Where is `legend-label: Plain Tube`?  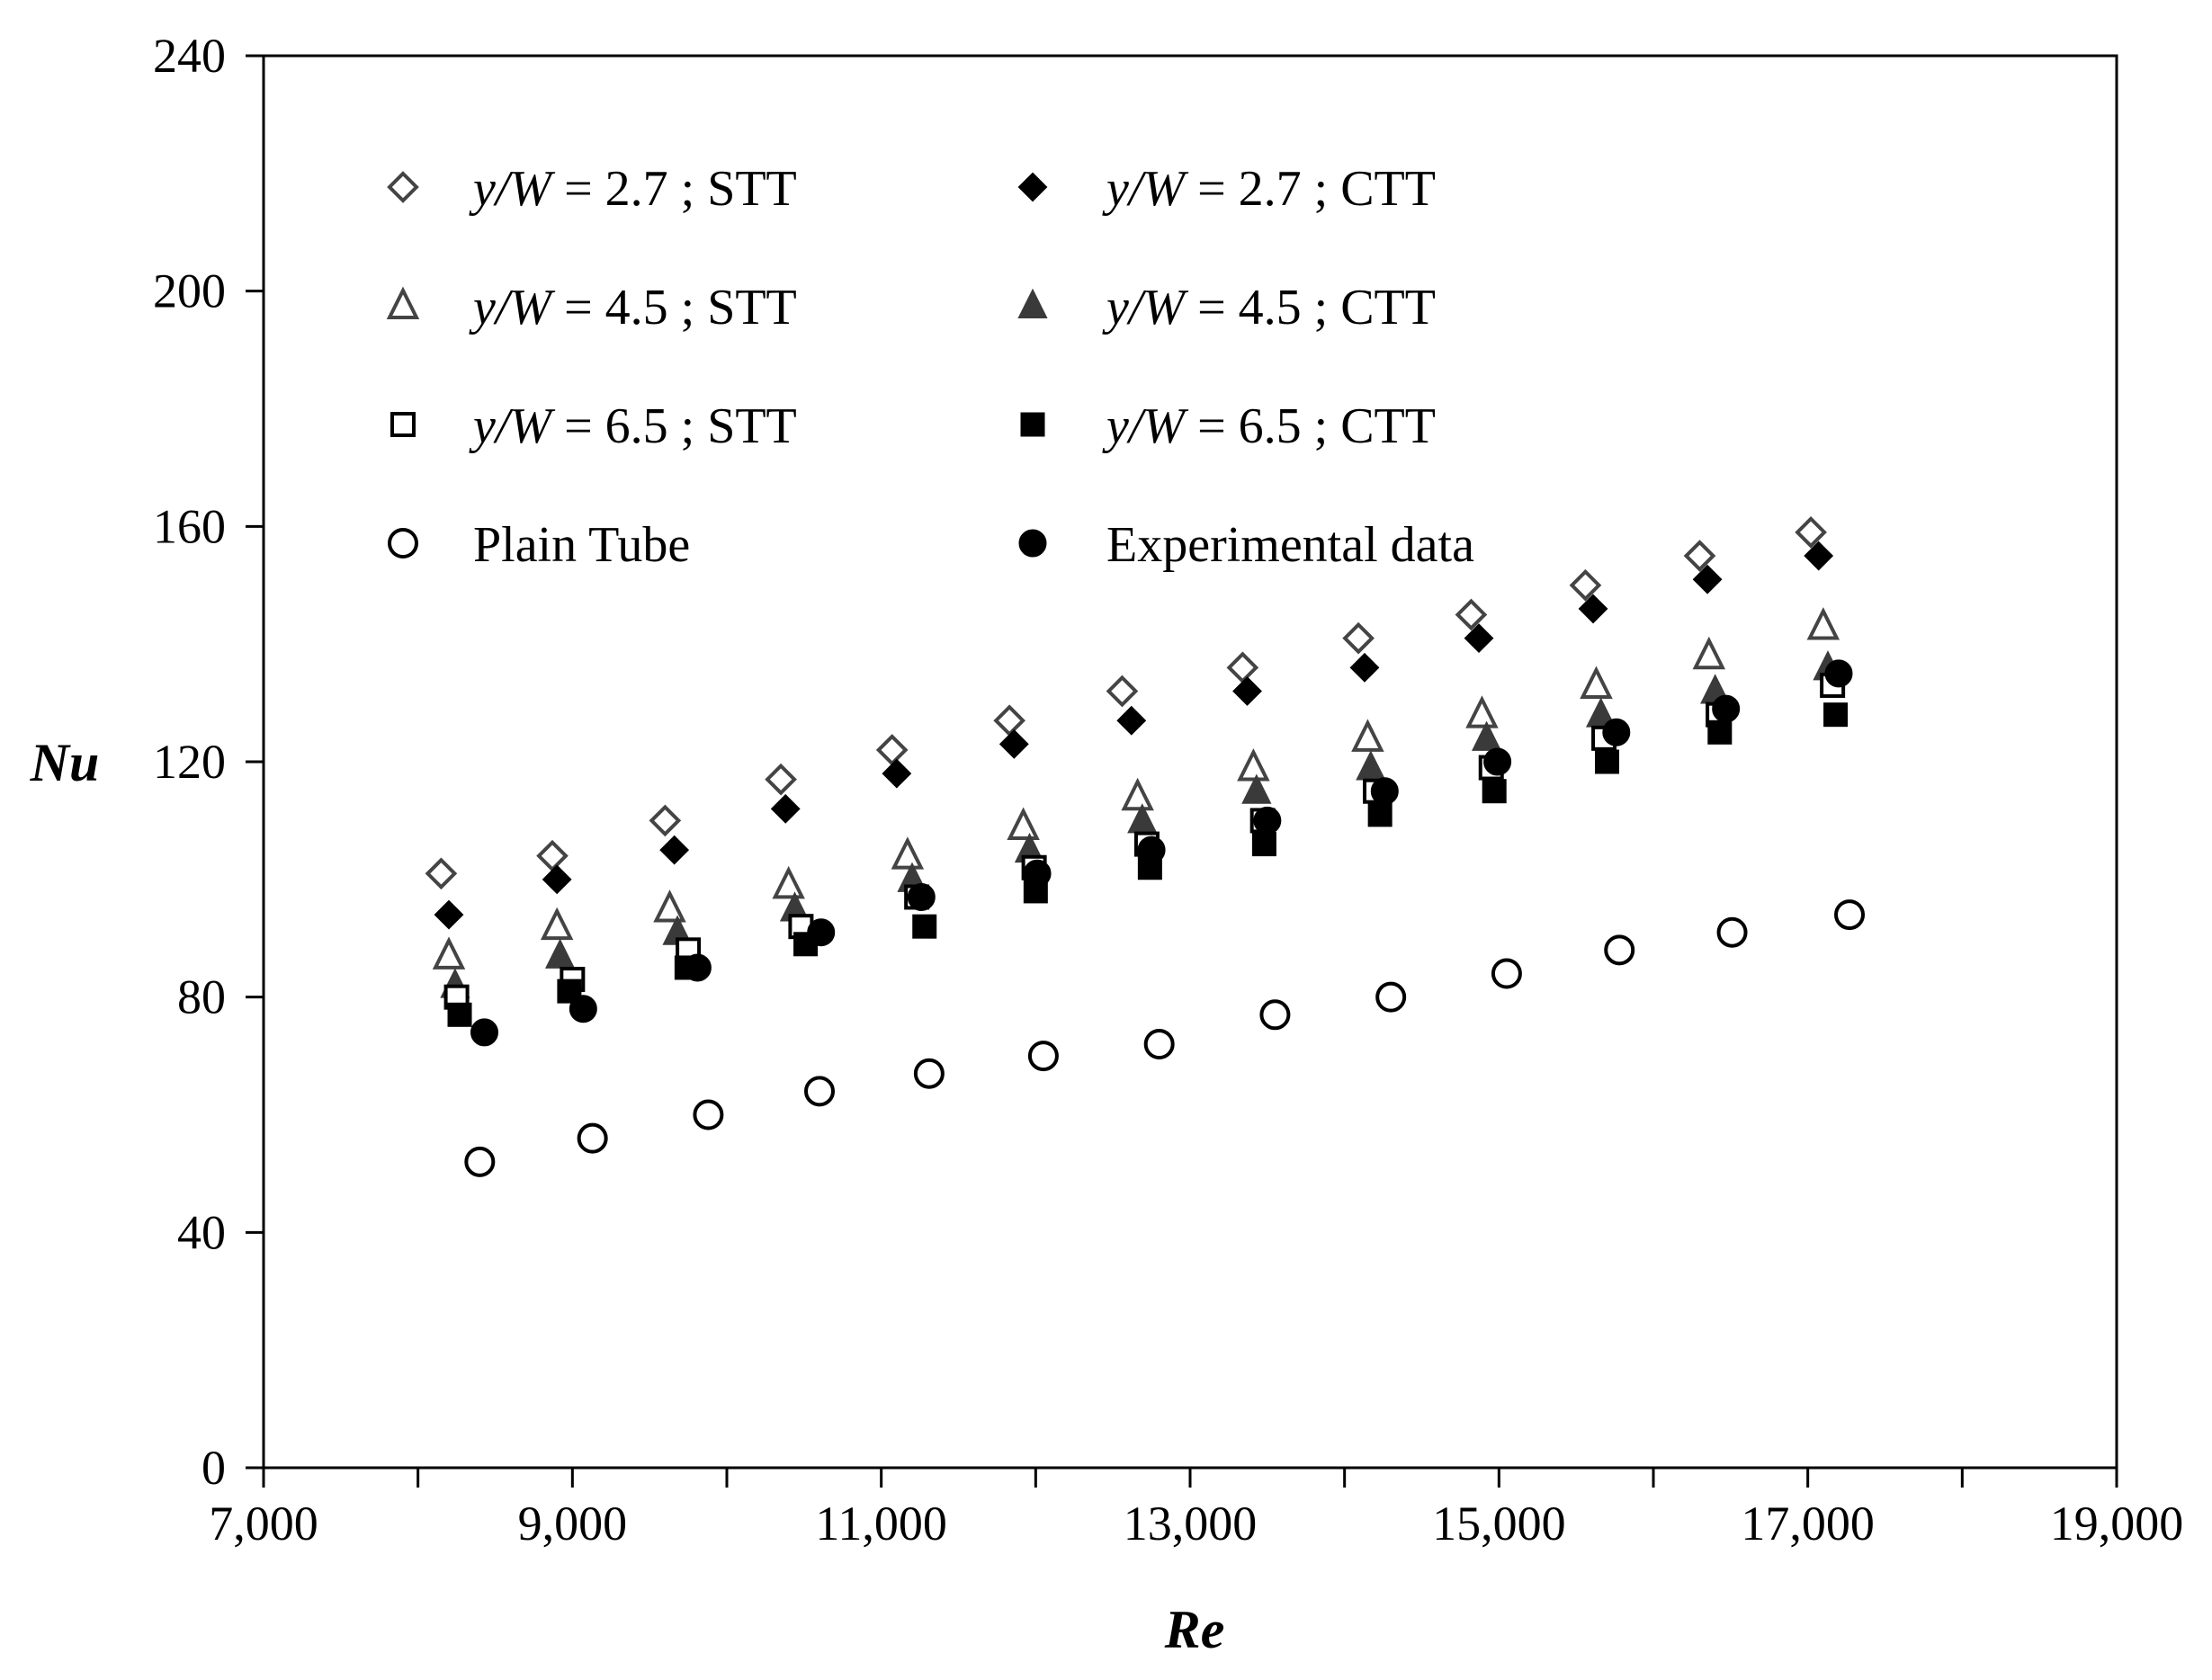
legend-label: Plain Tube is located at coordinates (581, 545).